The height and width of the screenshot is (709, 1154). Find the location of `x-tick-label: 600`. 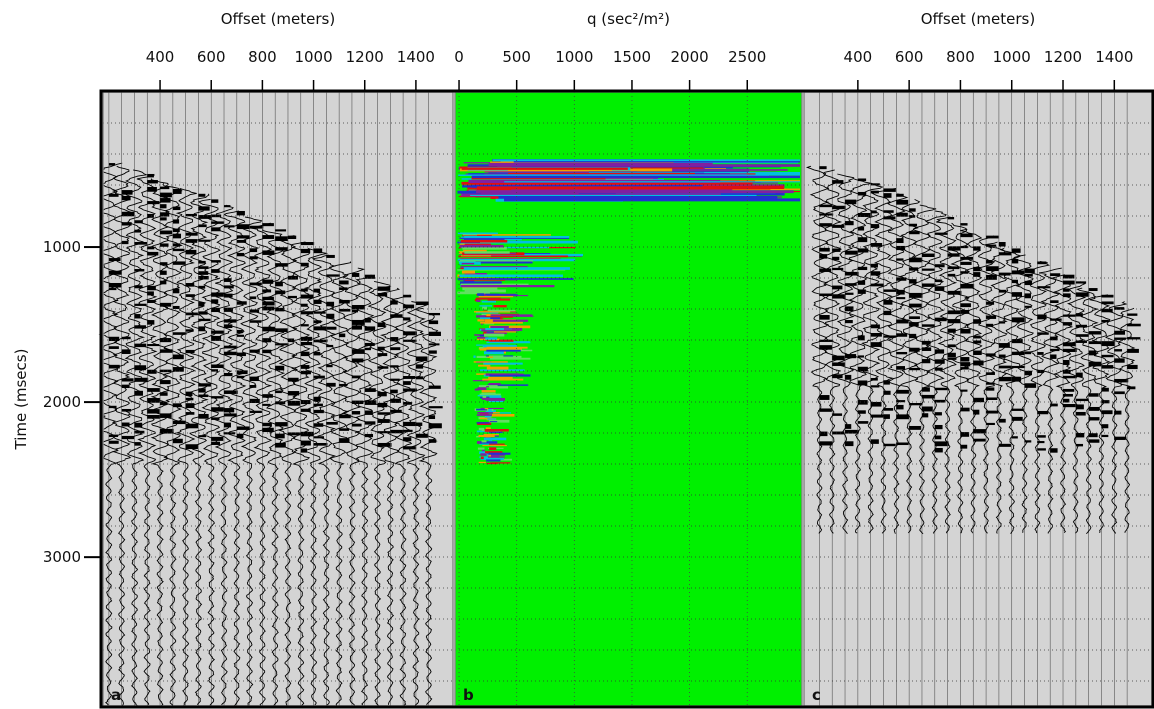

x-tick-label: 600 is located at coordinates (909, 57).